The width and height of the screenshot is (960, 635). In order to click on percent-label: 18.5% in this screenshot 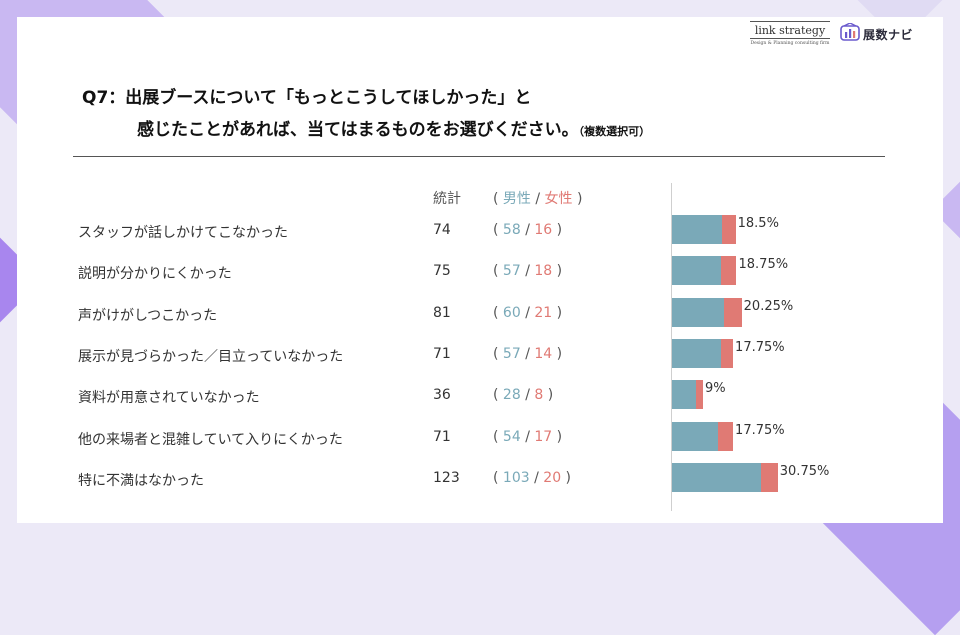, I will do `click(758, 223)`.